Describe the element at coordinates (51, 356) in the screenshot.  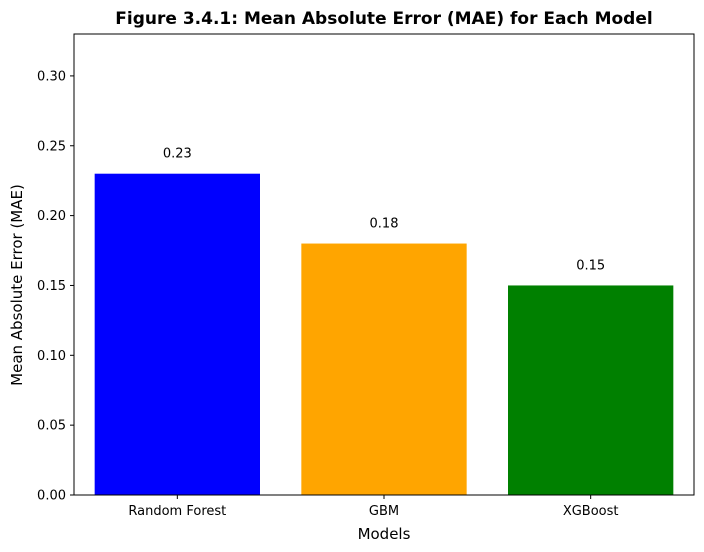
I see `y-tick-label: 0.10` at that location.